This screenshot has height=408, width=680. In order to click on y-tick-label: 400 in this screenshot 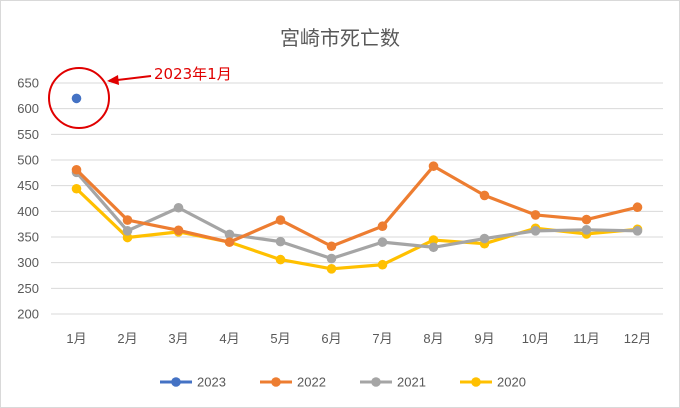, I will do `click(28, 211)`.